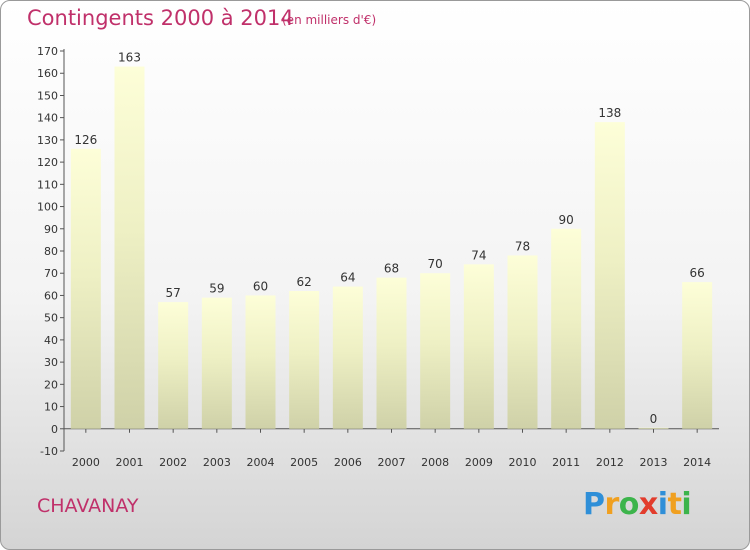  I want to click on y-tick-label: 130, so click(47, 140).